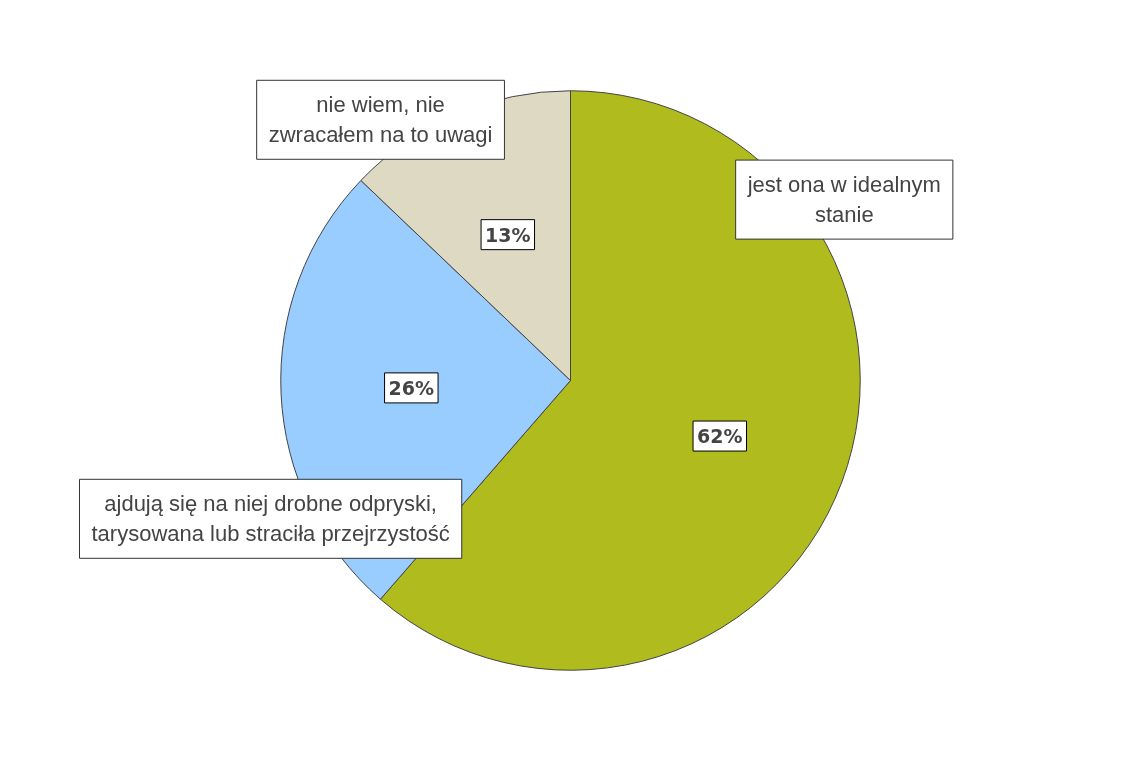  Describe the element at coordinates (843, 200) in the screenshot. I see `slice-label: jest ona w idealnym stanie` at that location.